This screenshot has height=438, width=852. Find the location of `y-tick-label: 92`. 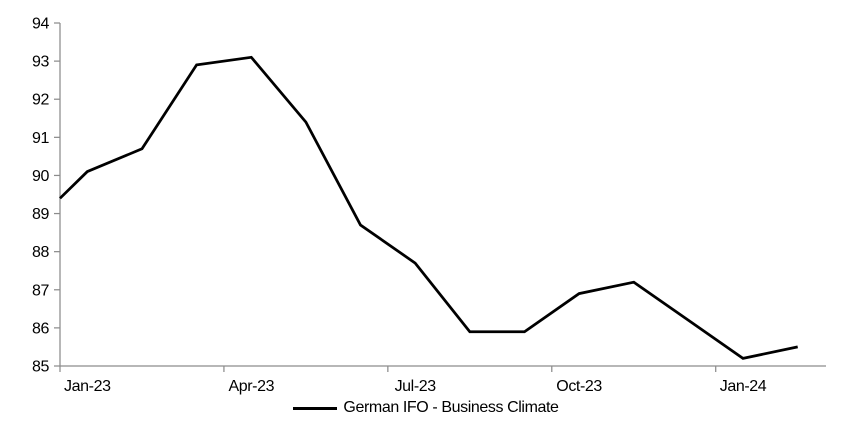

y-tick-label: 92 is located at coordinates (40, 100).